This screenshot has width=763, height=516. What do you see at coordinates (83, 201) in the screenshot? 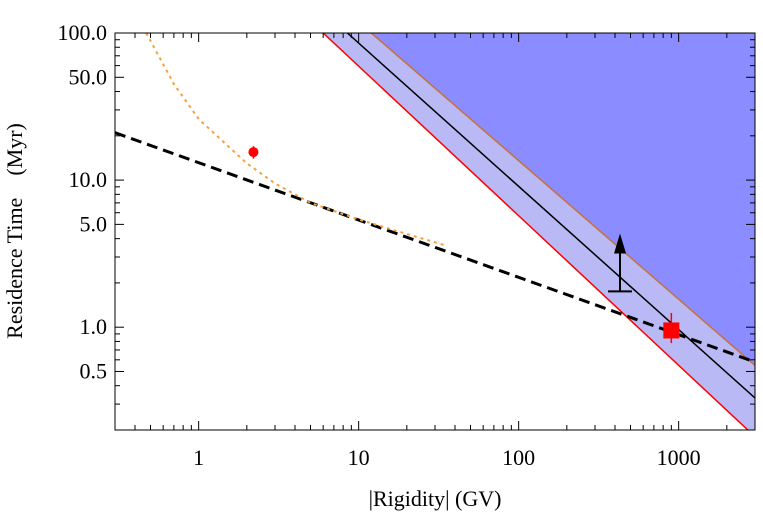
I see `y-tick-labels: 100.0 50.0 10.0 5.0 1.0 0.5` at bounding box center [83, 201].